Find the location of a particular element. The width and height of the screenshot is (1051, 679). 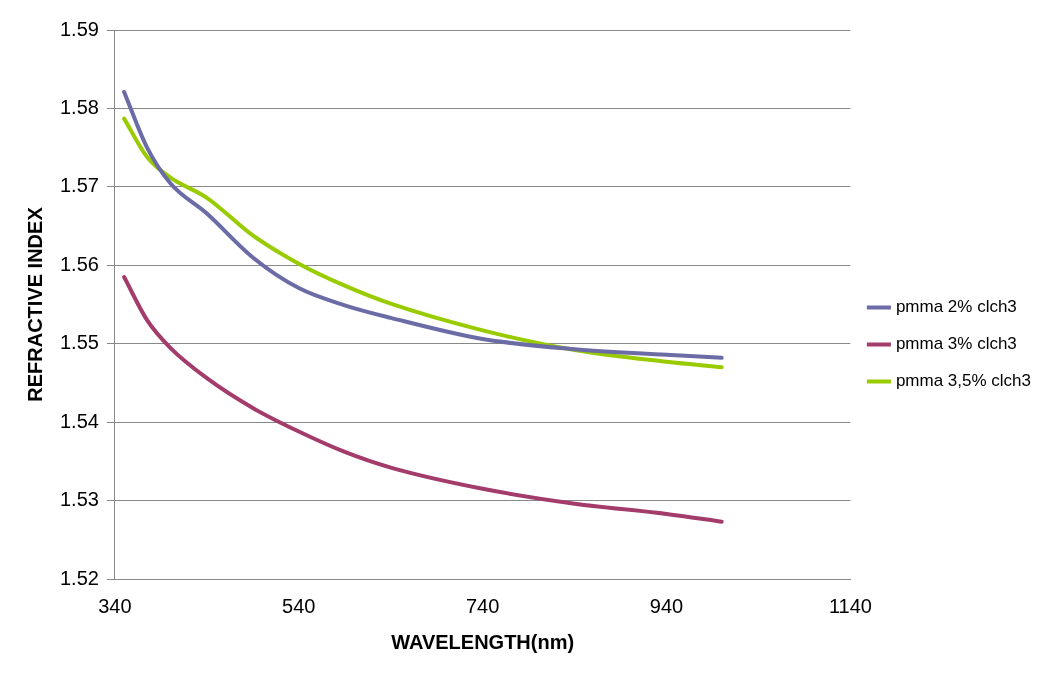

y-axis-title: REFRACTIVE INDEX is located at coordinates (34, 304).